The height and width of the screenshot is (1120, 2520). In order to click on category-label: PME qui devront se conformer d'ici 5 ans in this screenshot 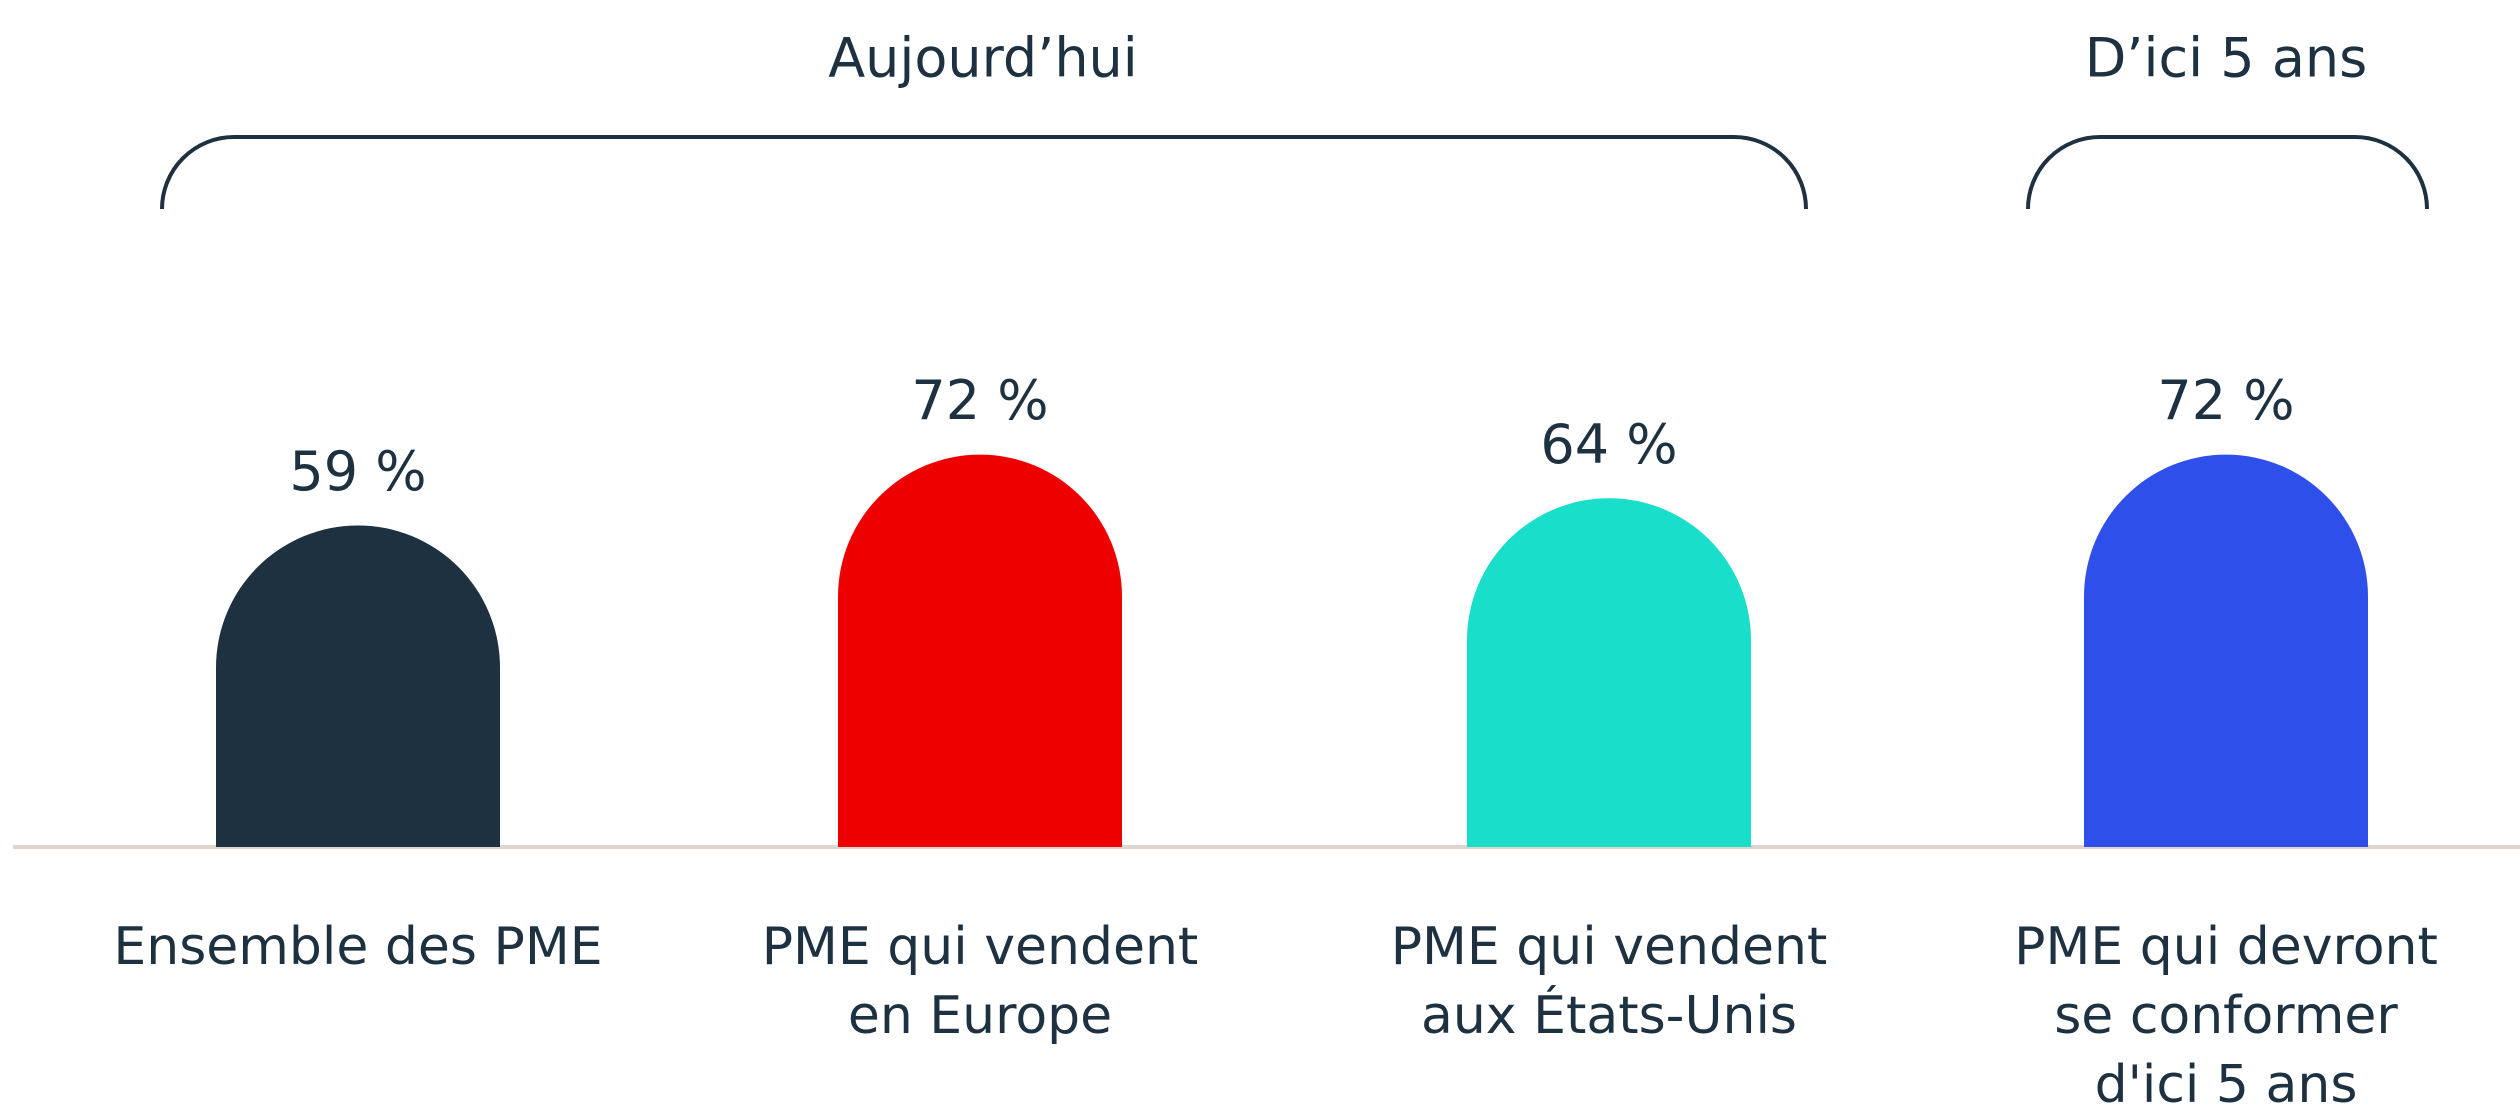, I will do `click(2226, 1016)`.